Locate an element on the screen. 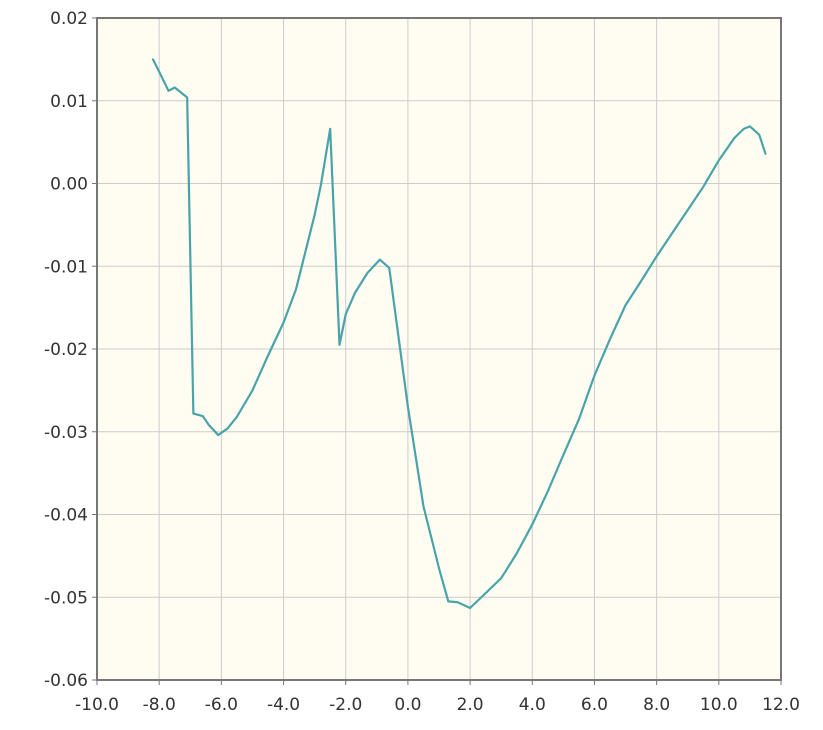 Image resolution: width=823 pixels, height=730 pixels. y-tick-label: -0.04 is located at coordinates (66, 516).